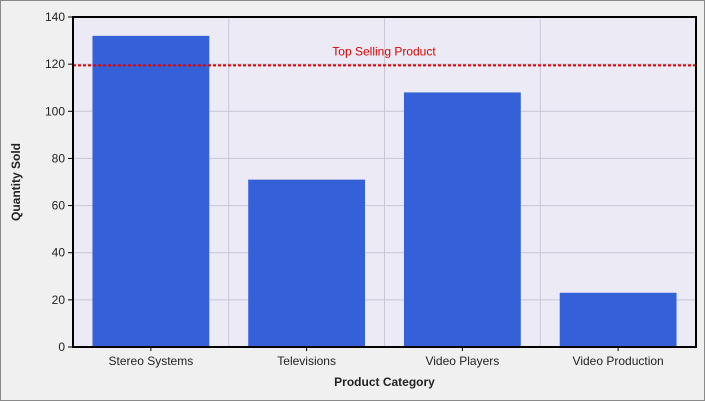 The width and height of the screenshot is (705, 401). What do you see at coordinates (306, 361) in the screenshot?
I see `x-tick-label: Televisions` at bounding box center [306, 361].